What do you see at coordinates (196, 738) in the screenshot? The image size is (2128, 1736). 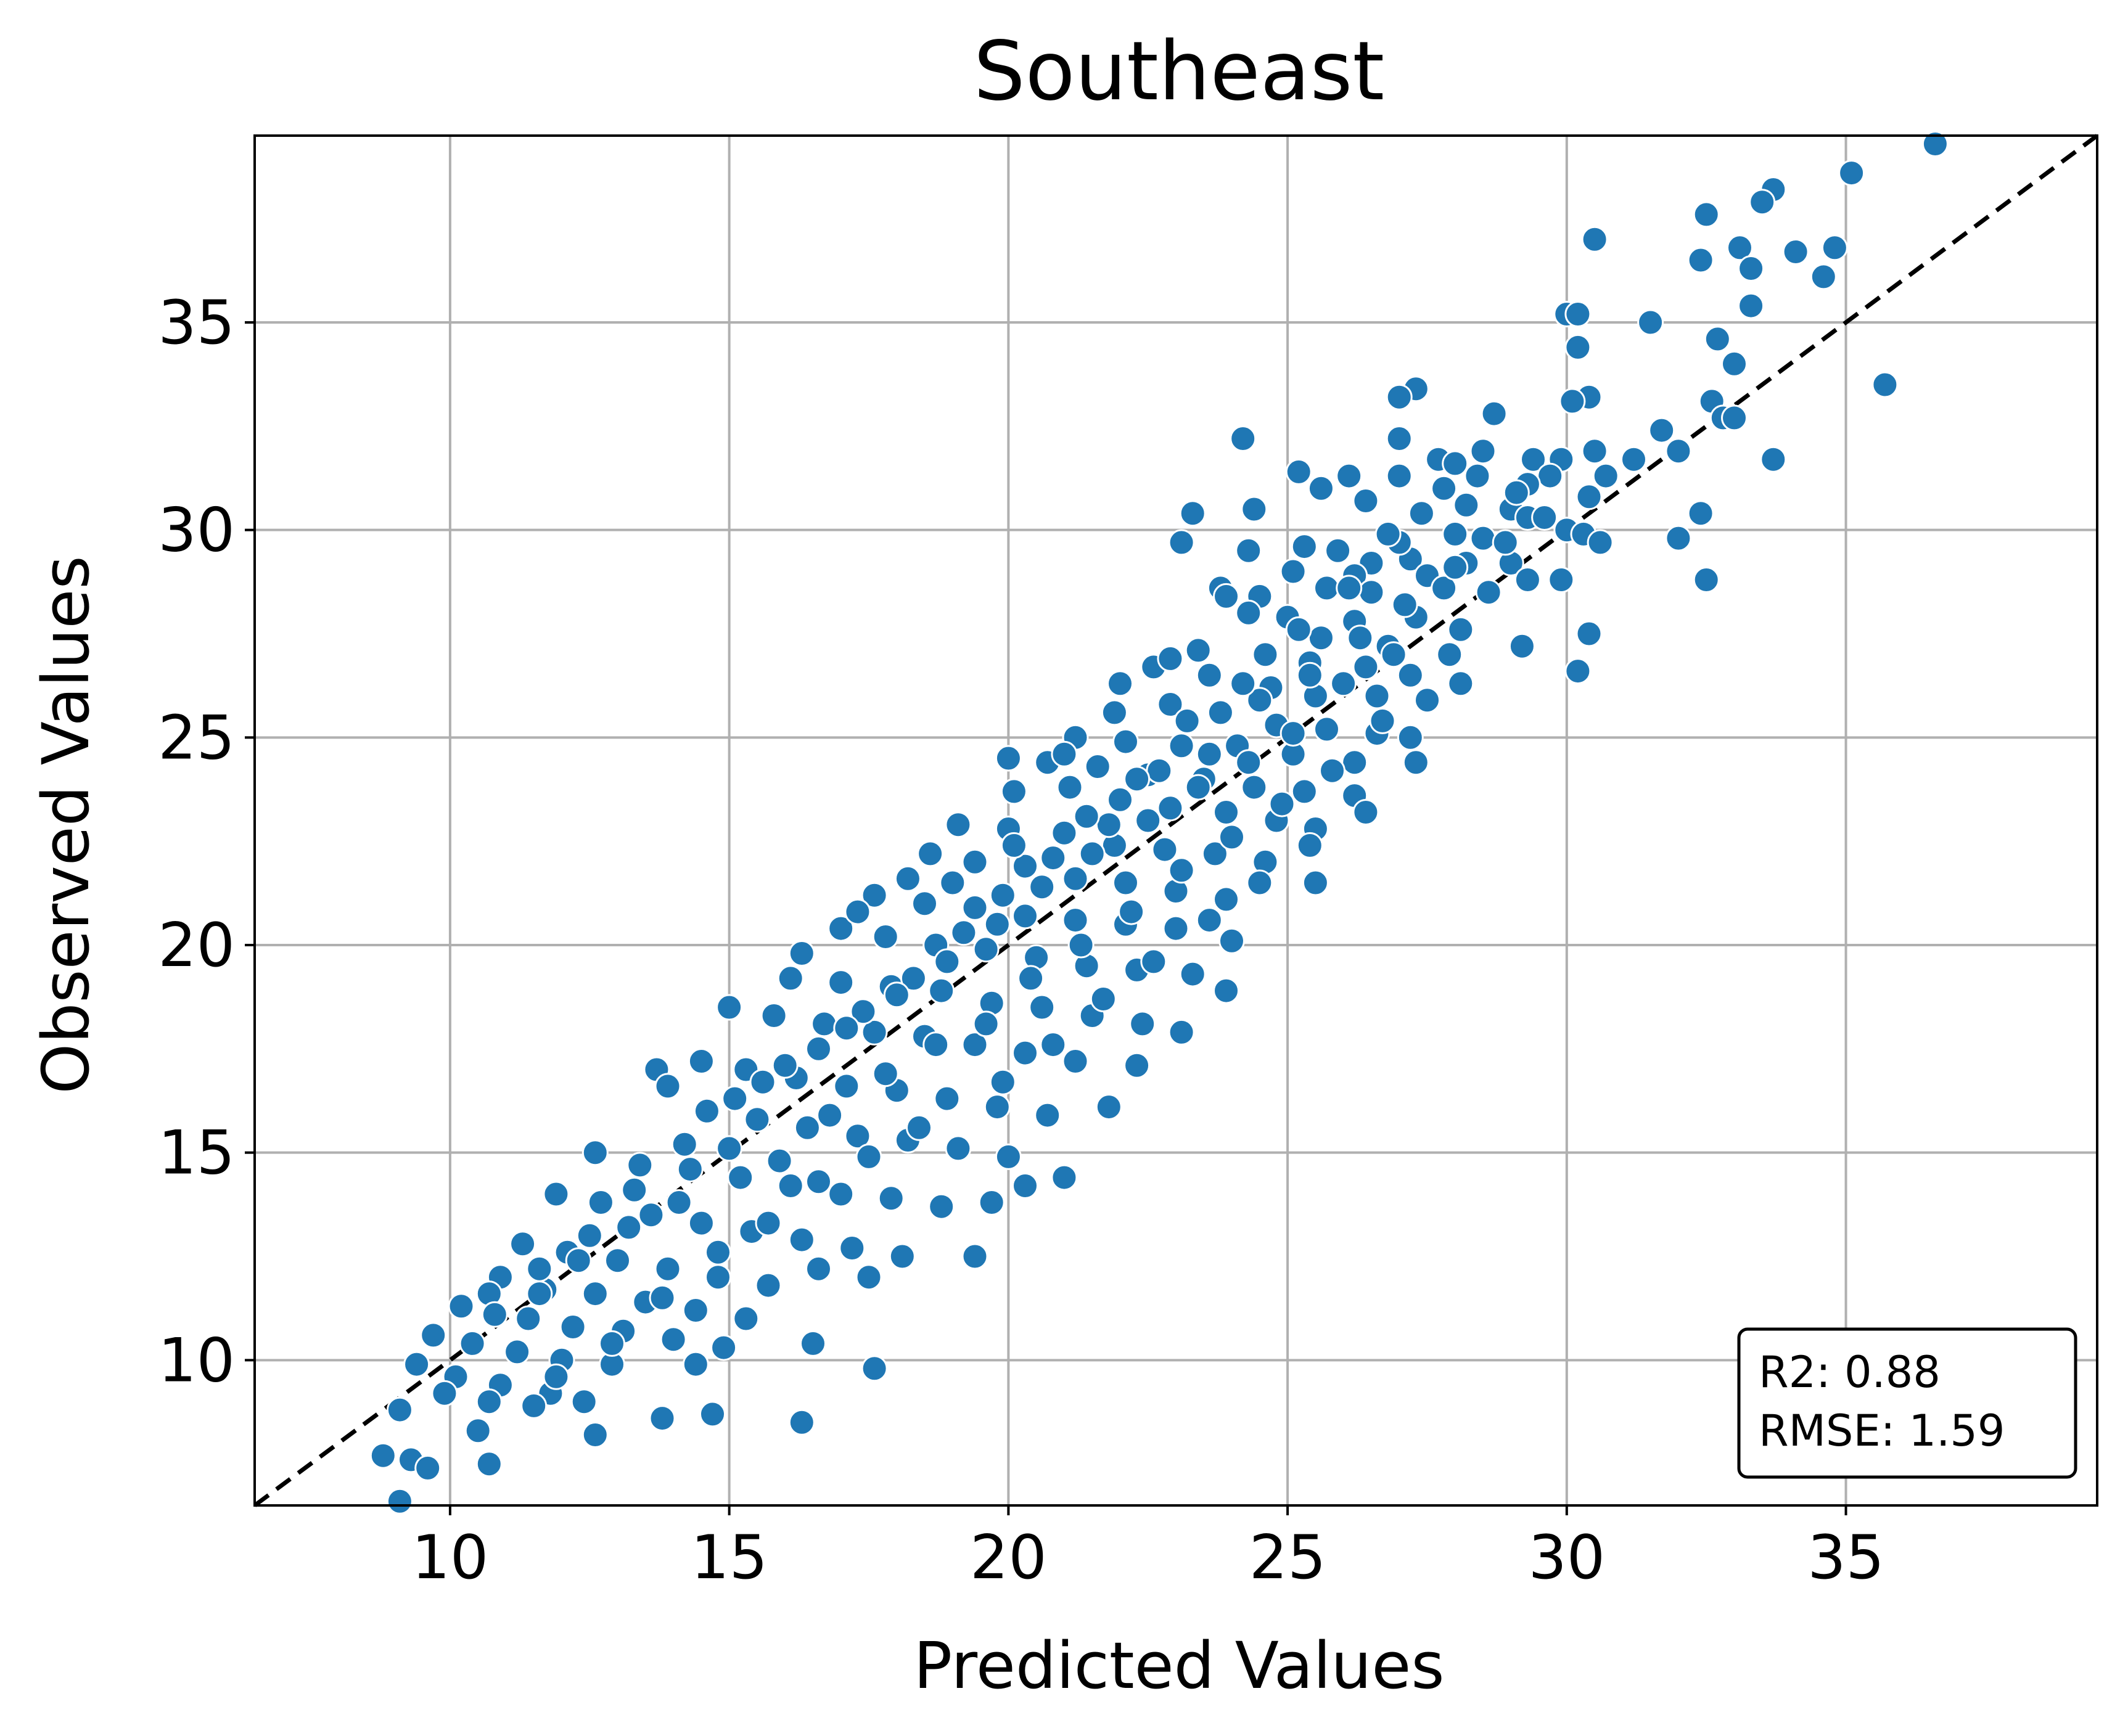 I see `y-tick-label: 25` at bounding box center [196, 738].